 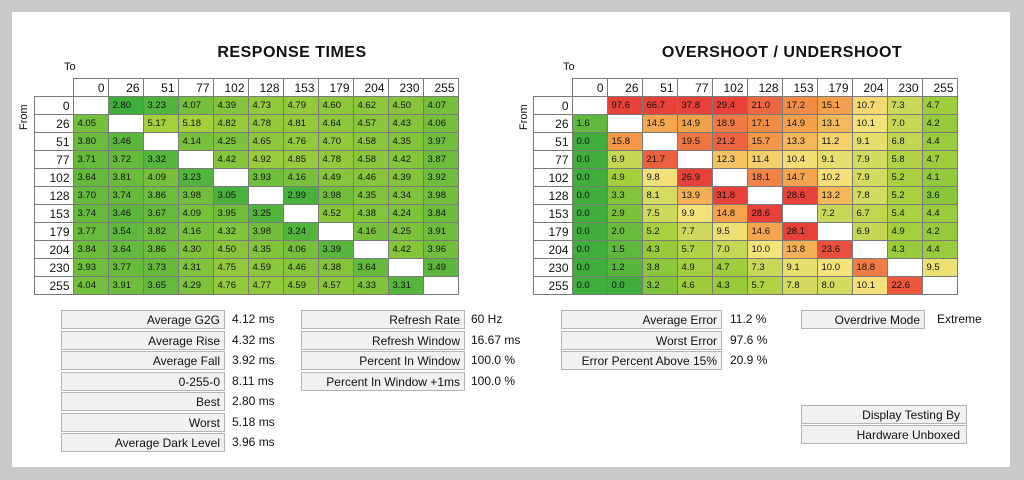 What do you see at coordinates (370, 159) in the screenshot?
I see `heatmap-cell: 4.58` at bounding box center [370, 159].